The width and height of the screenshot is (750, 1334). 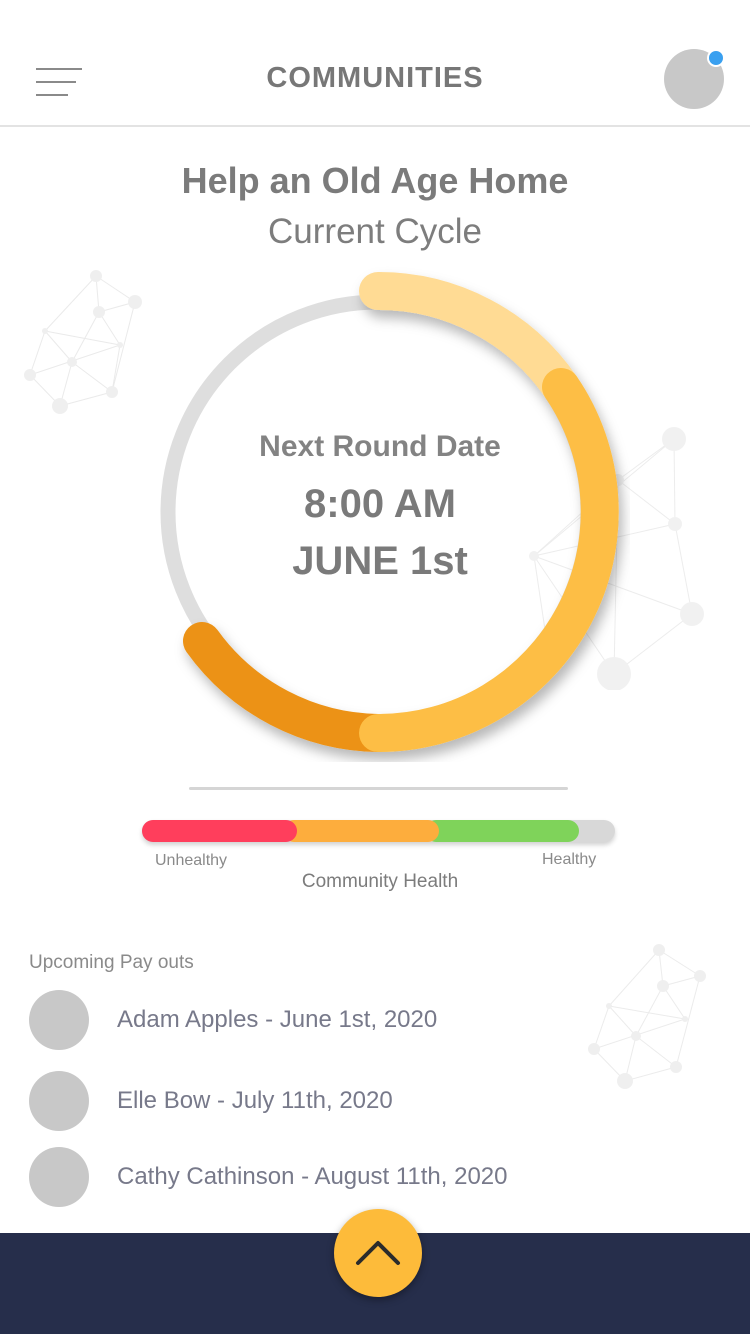 I want to click on payouts-title: Upcoming Pay outs, so click(x=111, y=962).